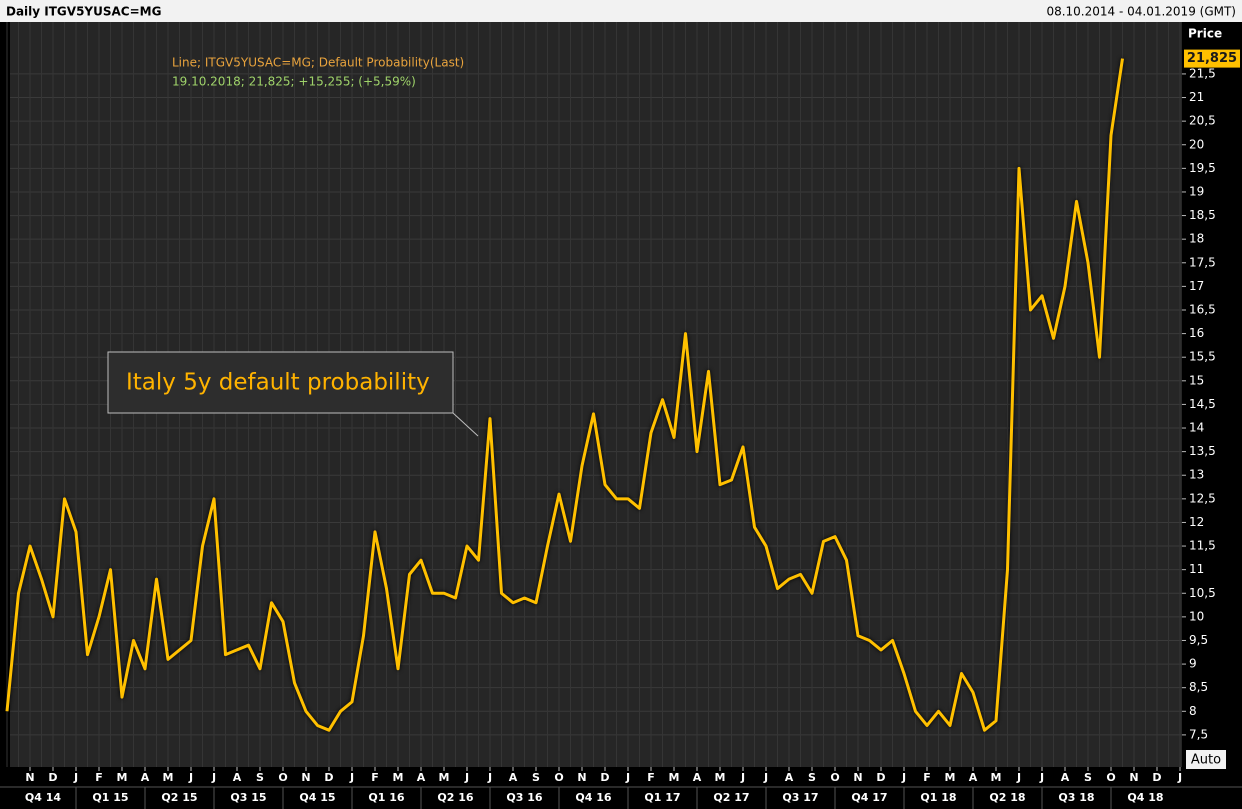 The width and height of the screenshot is (1242, 809). What do you see at coordinates (1202, 168) in the screenshot?
I see `y-tick-label: 19,5` at bounding box center [1202, 168].